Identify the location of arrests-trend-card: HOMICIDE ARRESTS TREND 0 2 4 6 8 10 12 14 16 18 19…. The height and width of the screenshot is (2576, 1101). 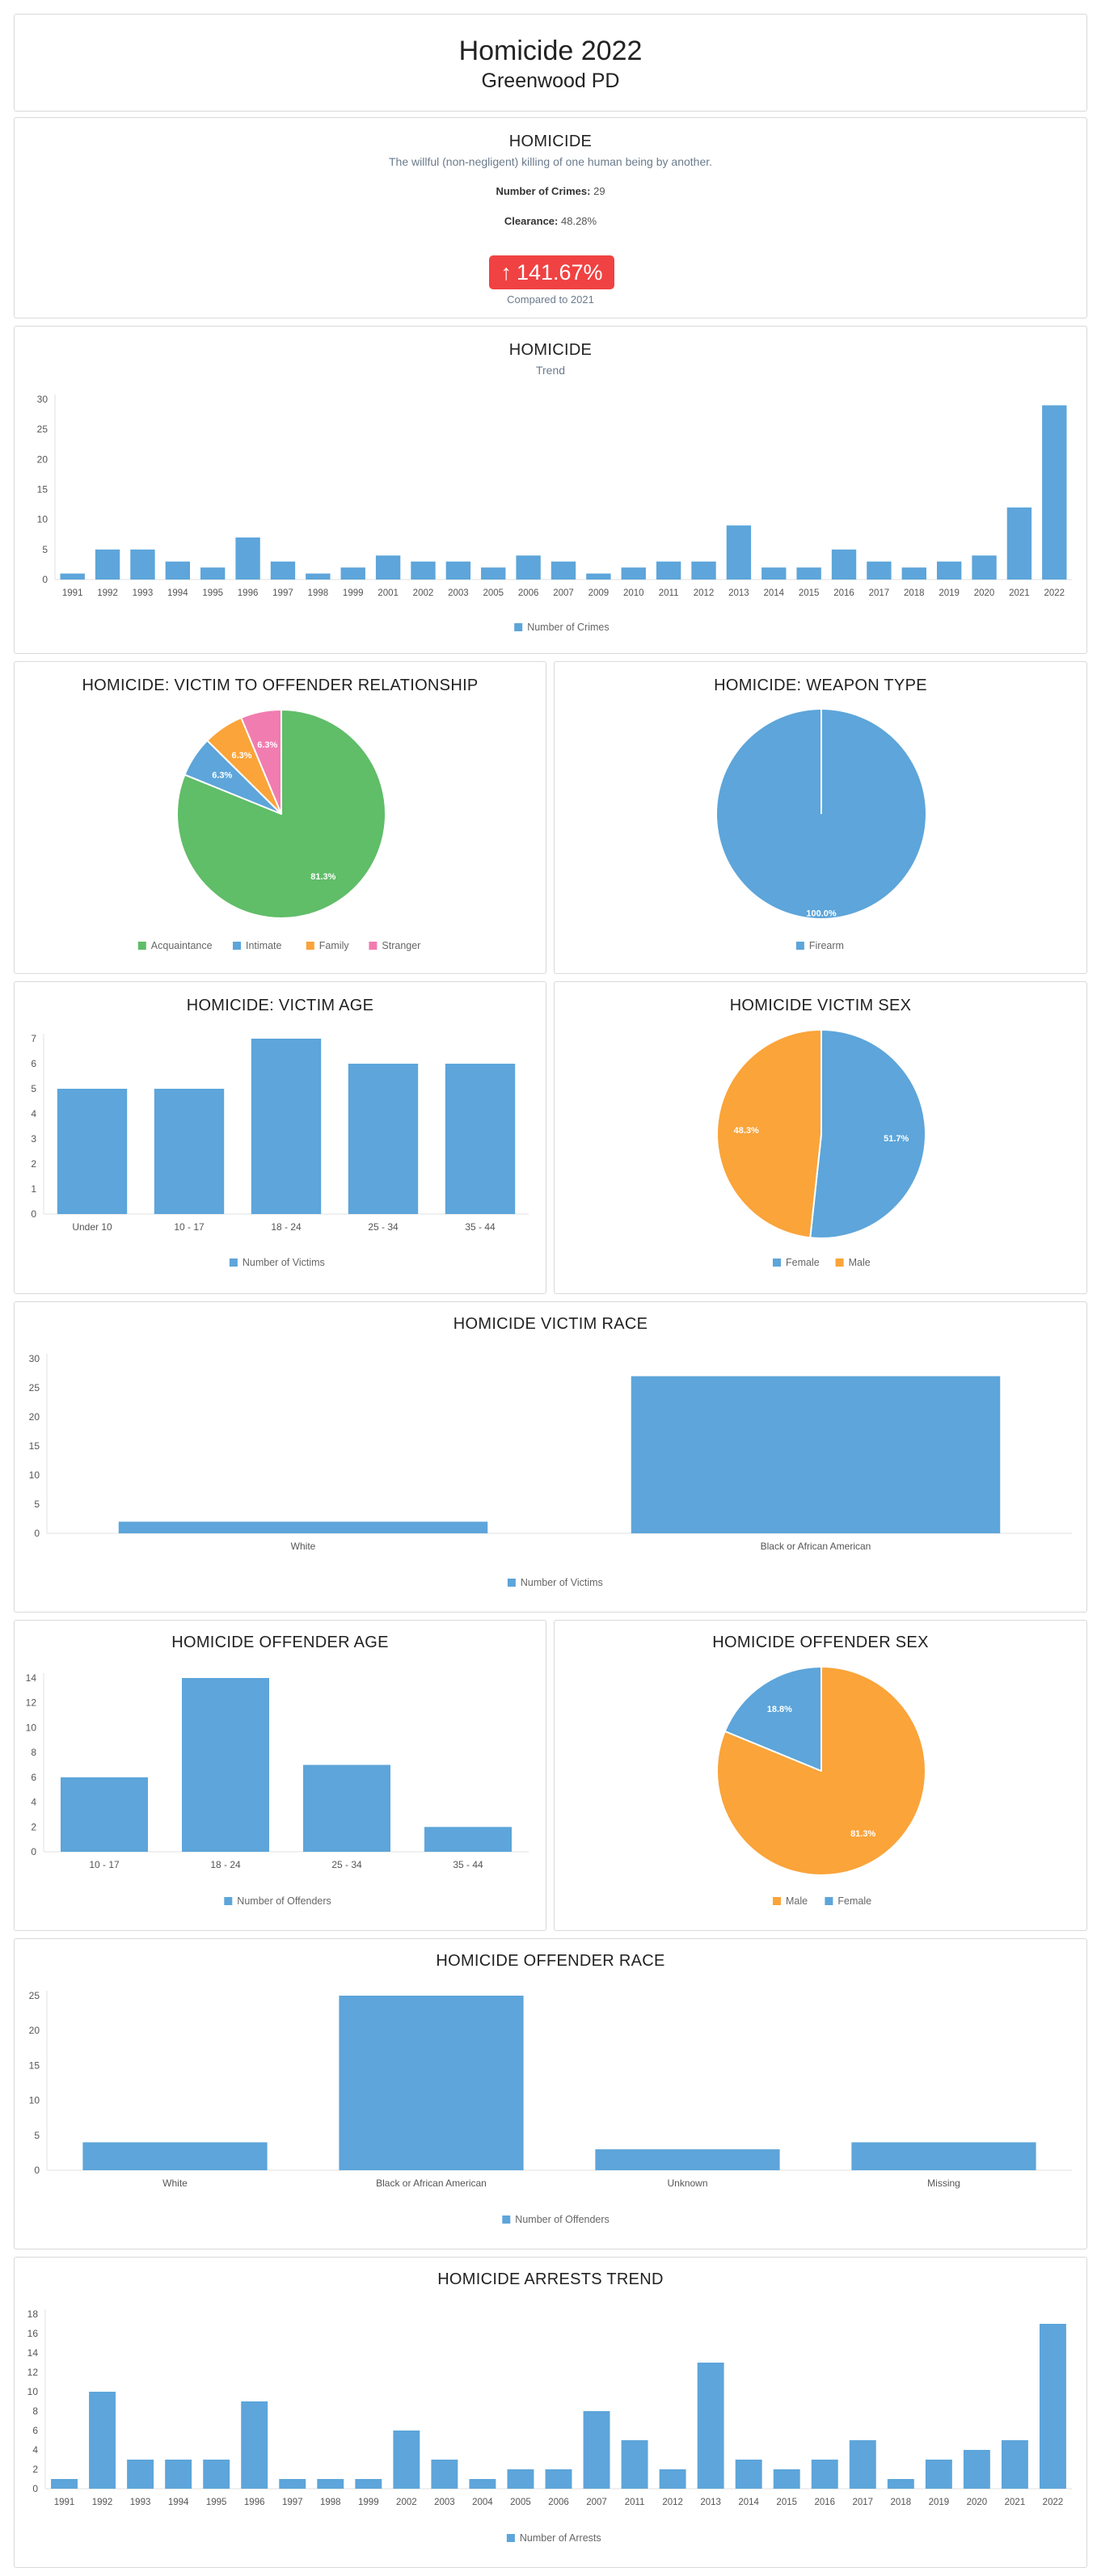
(550, 2412).